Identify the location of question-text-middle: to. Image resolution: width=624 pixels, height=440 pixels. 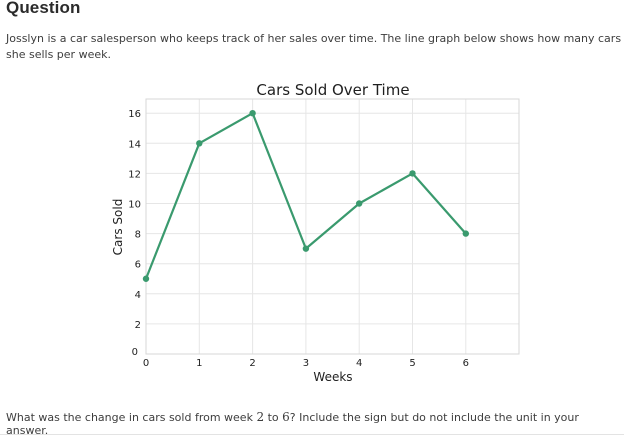
(273, 417).